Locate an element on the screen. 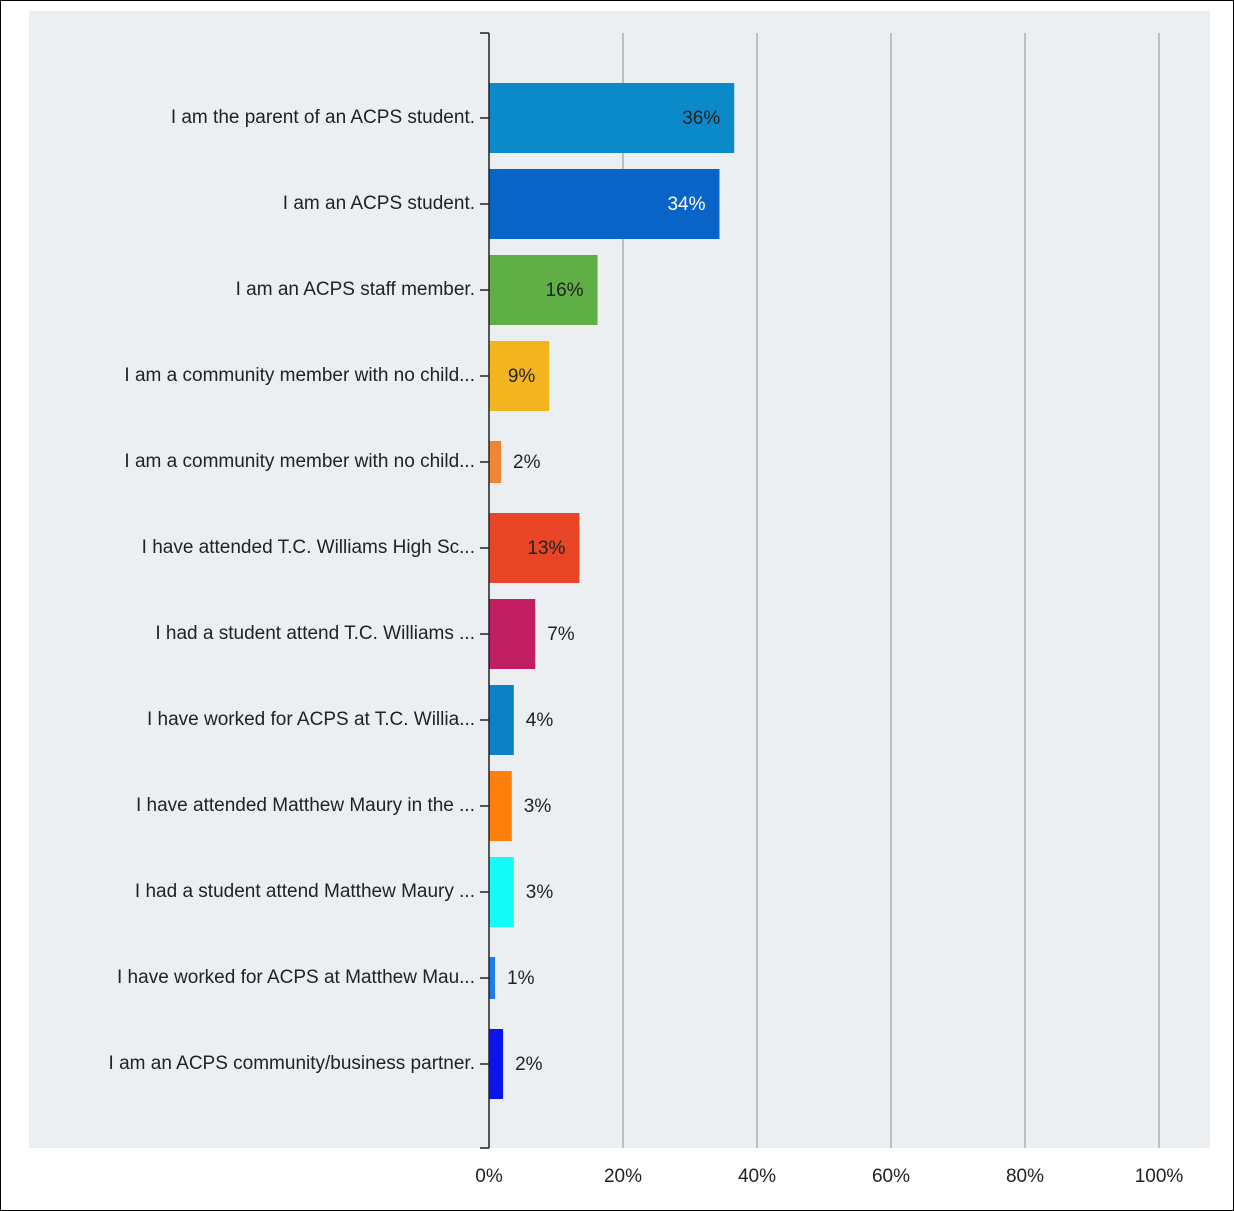 The height and width of the screenshot is (1211, 1234). x-tick-label-60: 60% is located at coordinates (891, 1176).